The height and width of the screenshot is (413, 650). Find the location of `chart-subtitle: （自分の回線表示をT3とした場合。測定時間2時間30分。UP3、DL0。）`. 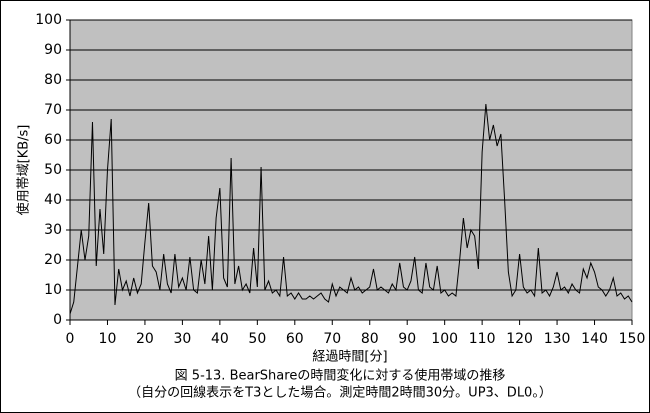

chart-subtitle: （自分の回線表示をT3とした場合。測定時間2時間30分。UP3、DL0。） is located at coordinates (340, 393).